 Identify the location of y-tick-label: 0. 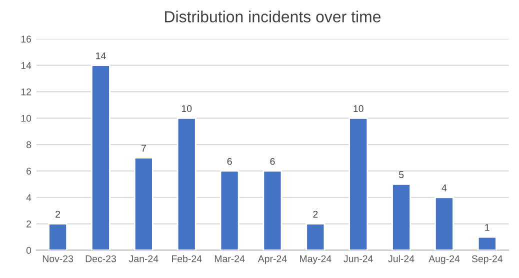
(29, 250).